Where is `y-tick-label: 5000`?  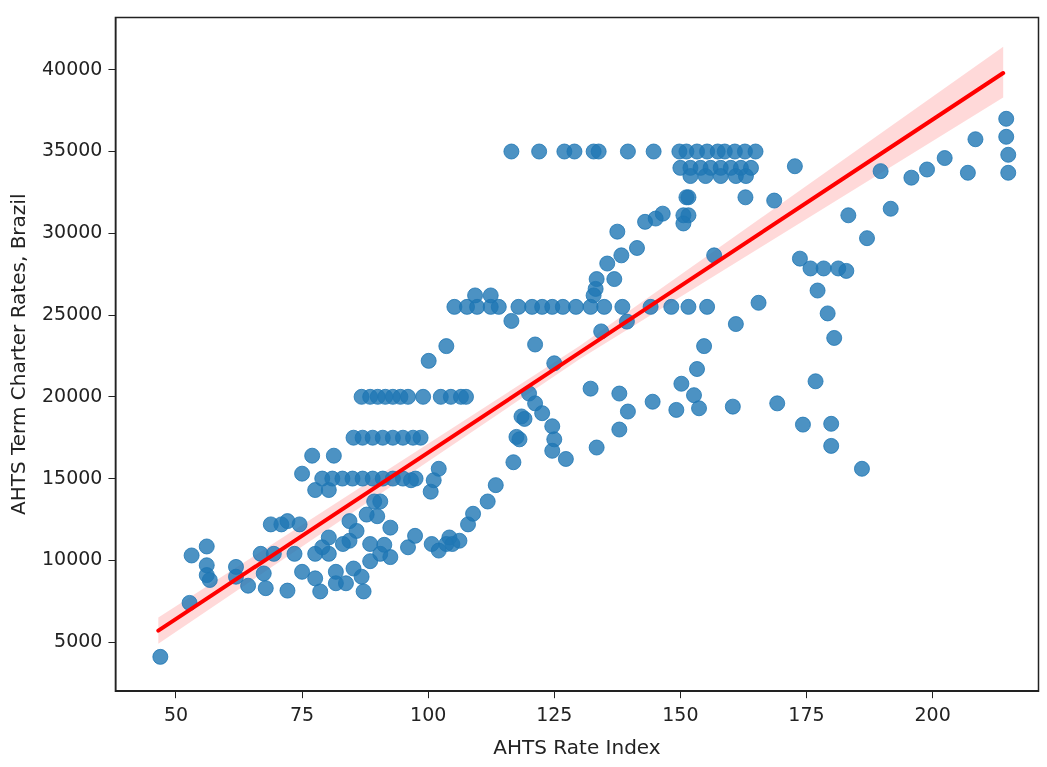
y-tick-label: 5000 is located at coordinates (78, 640).